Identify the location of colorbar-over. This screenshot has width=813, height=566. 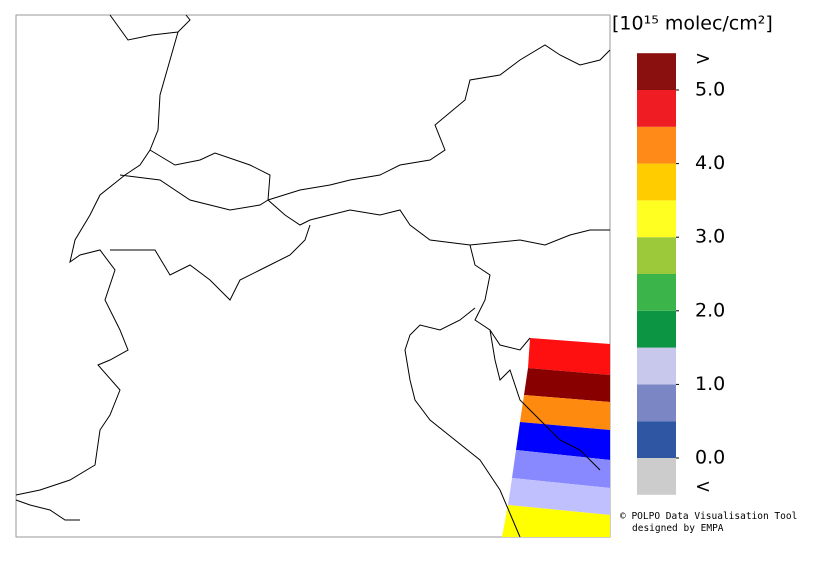
(656, 71).